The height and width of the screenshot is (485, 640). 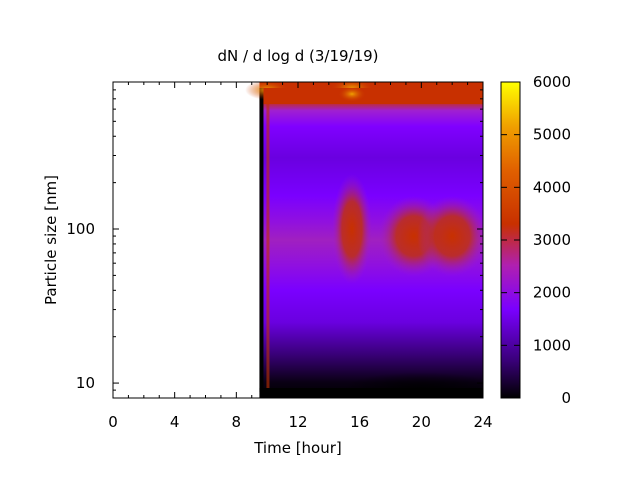 I want to click on colorbar-axis: 0 1000 2000 3000 4000 5000 6000, so click(x=536, y=240).